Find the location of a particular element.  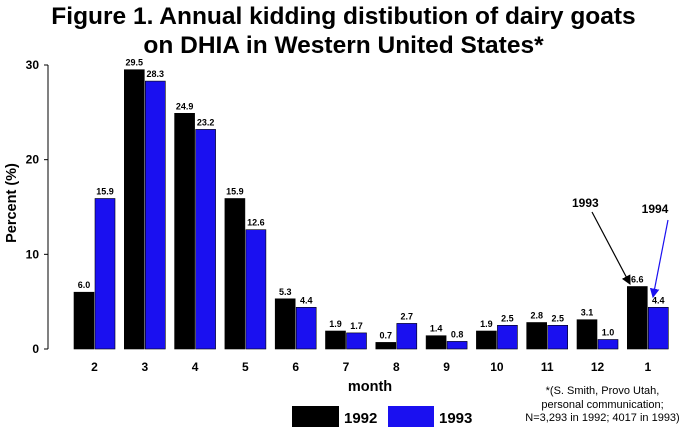

x-axis-title: month is located at coordinates (370, 387).